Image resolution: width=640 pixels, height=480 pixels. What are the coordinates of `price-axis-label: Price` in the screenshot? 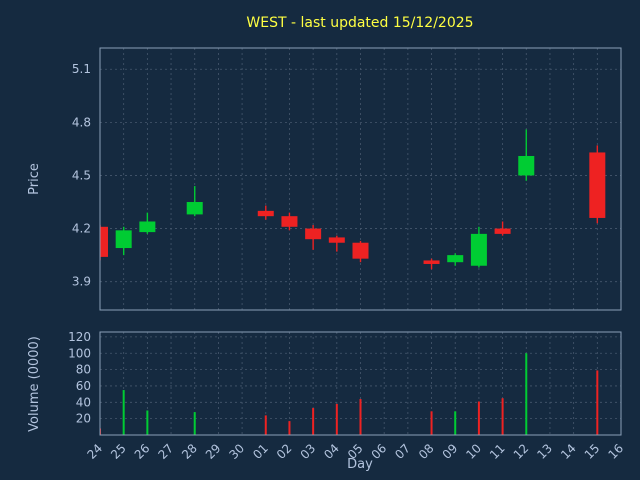 It's located at (34, 179).